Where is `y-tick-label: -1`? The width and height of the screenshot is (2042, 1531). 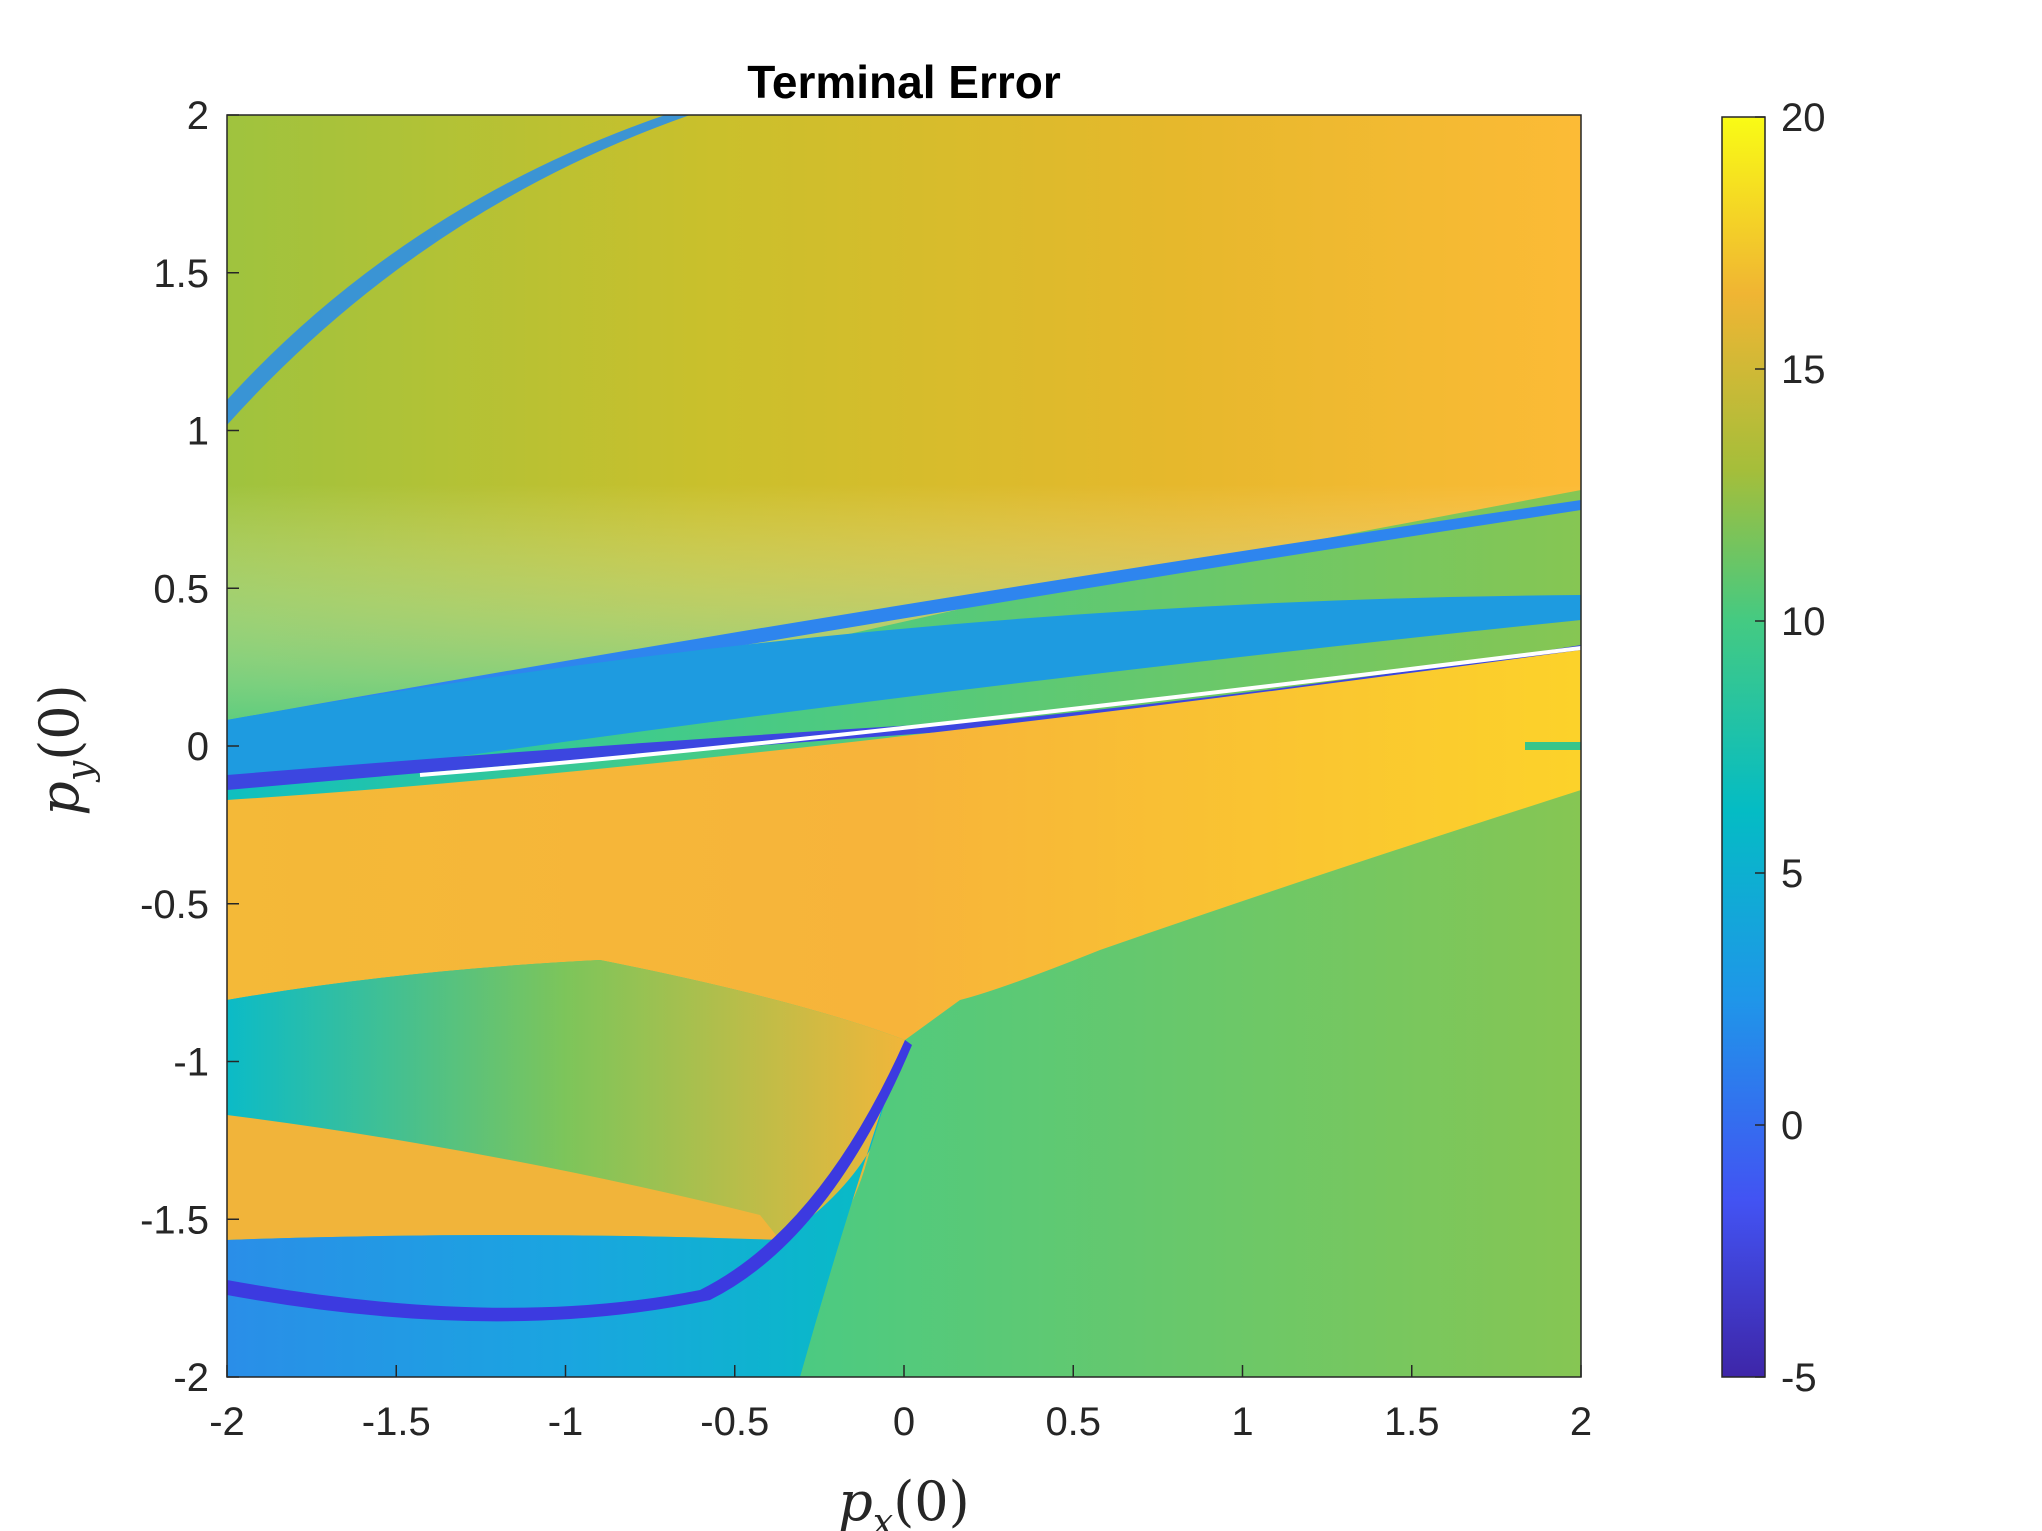
y-tick-label: -1 is located at coordinates (191, 1063).